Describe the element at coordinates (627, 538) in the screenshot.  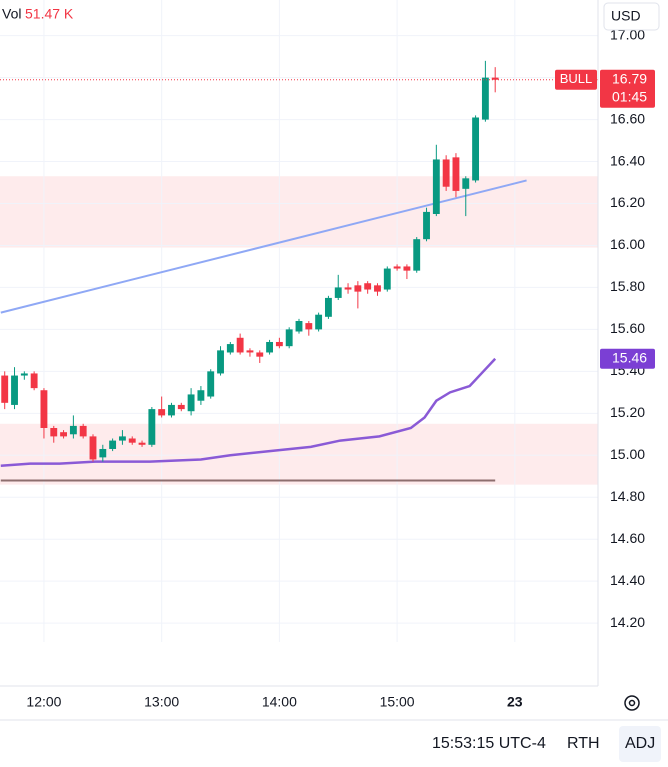
I see `y-tick-label: 14.60` at that location.